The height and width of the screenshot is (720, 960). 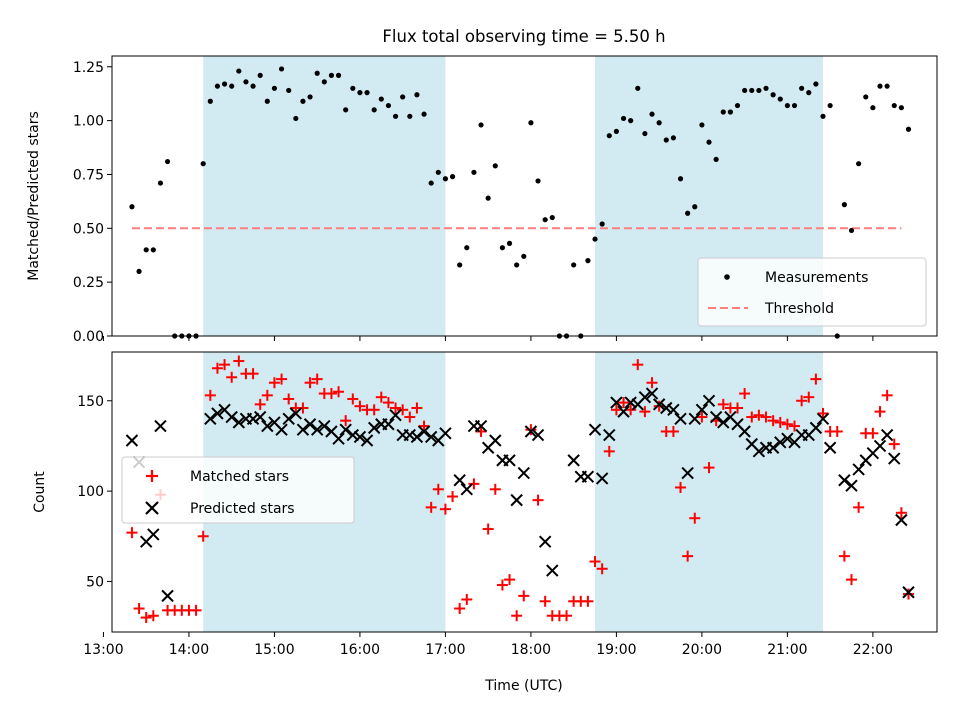 I want to click on top-ytick-label: 1.25, so click(x=88, y=68).